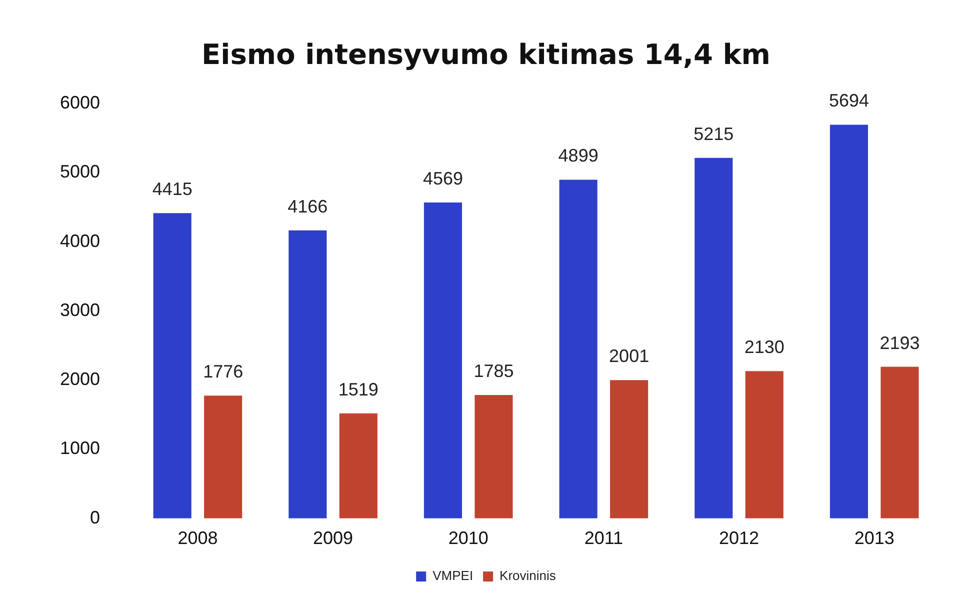 This screenshot has height=598, width=962. What do you see at coordinates (80, 240) in the screenshot?
I see `y-tick-label: 4000` at bounding box center [80, 240].